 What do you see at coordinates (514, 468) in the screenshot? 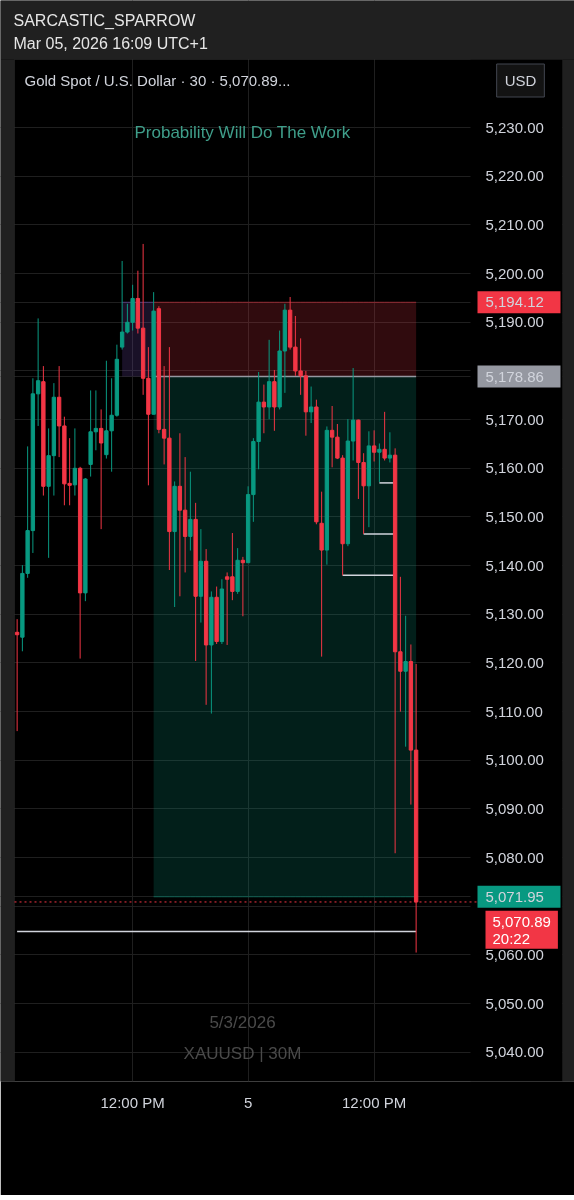
I see `y-tick-label: 5,160.00` at bounding box center [514, 468].